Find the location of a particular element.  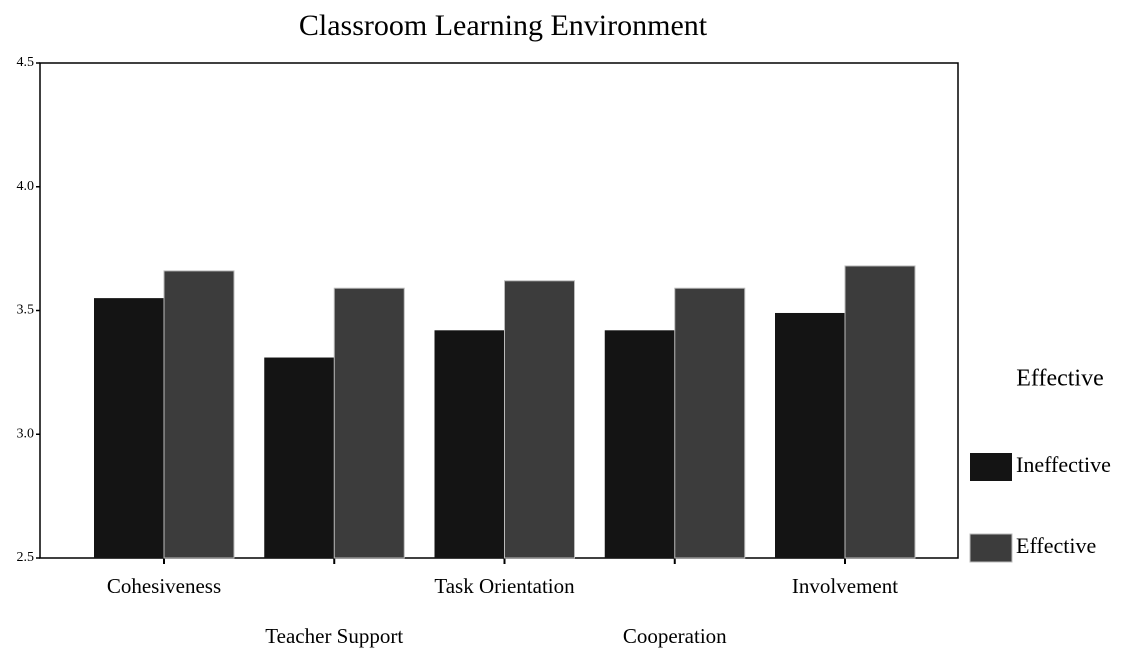

y-tick-label: 2.5 is located at coordinates (26, 557).